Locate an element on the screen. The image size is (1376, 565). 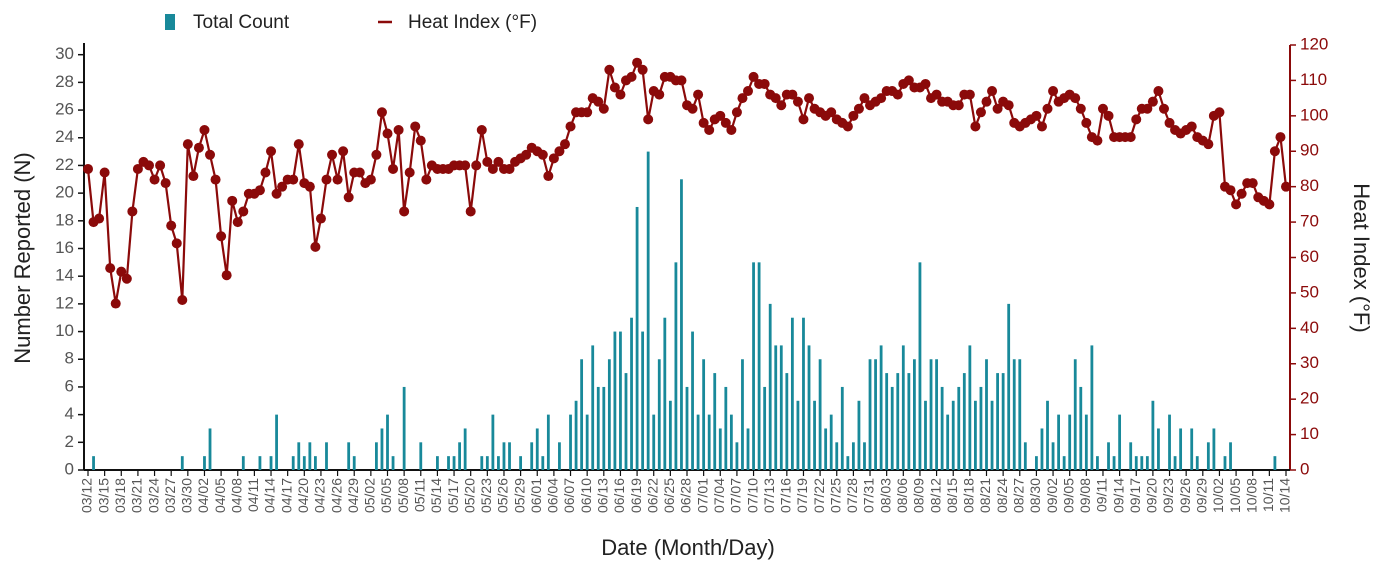
x-tick-label: 04/29 is located at coordinates (353, 495).